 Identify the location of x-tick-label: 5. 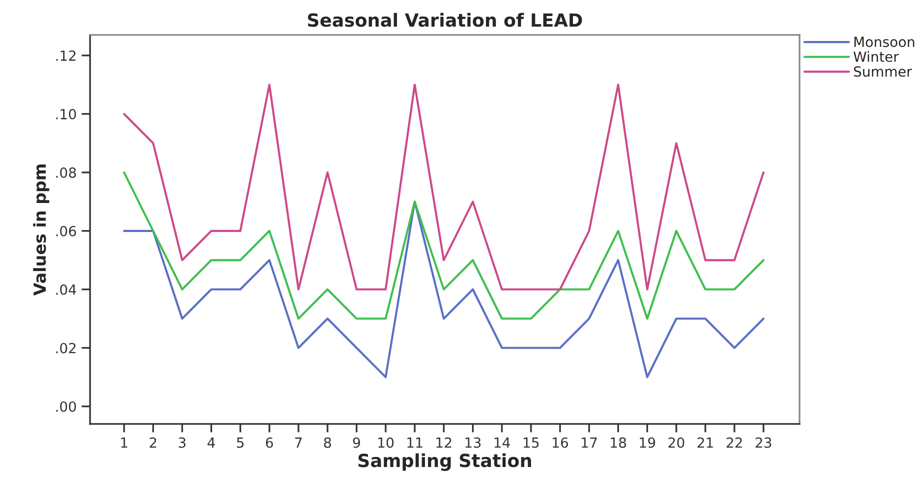
(240, 443).